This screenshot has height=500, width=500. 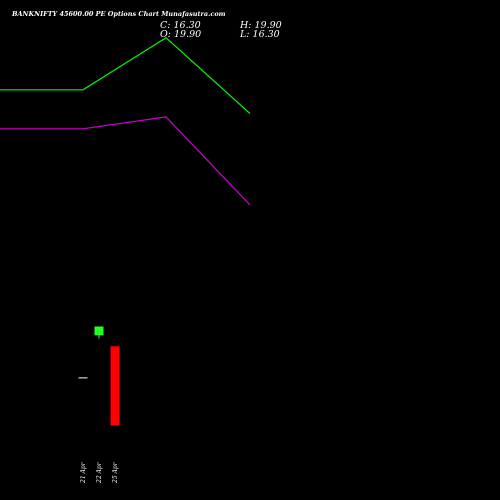 What do you see at coordinates (181, 34) in the screenshot?
I see `open-value-label: O: 19.90` at bounding box center [181, 34].